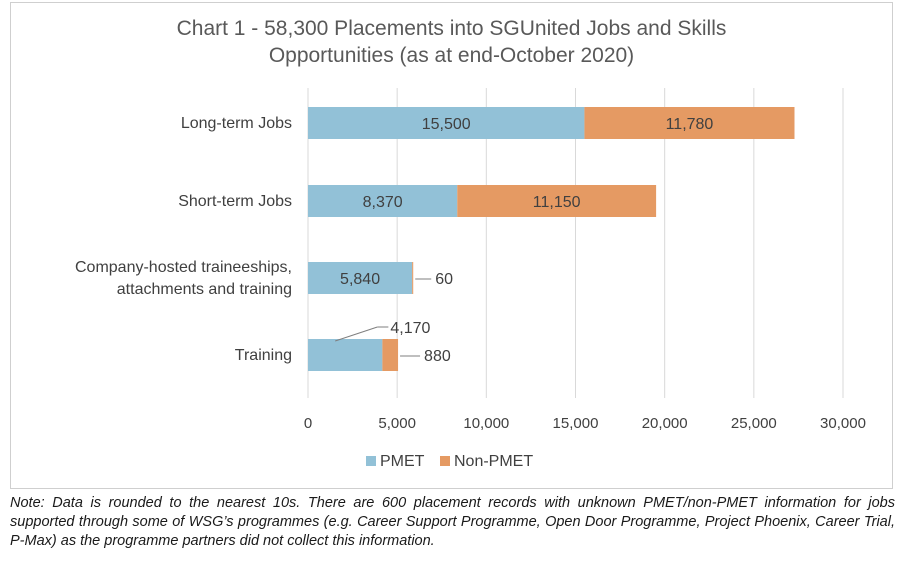  I want to click on x-tick-label: 15,000, so click(576, 423).